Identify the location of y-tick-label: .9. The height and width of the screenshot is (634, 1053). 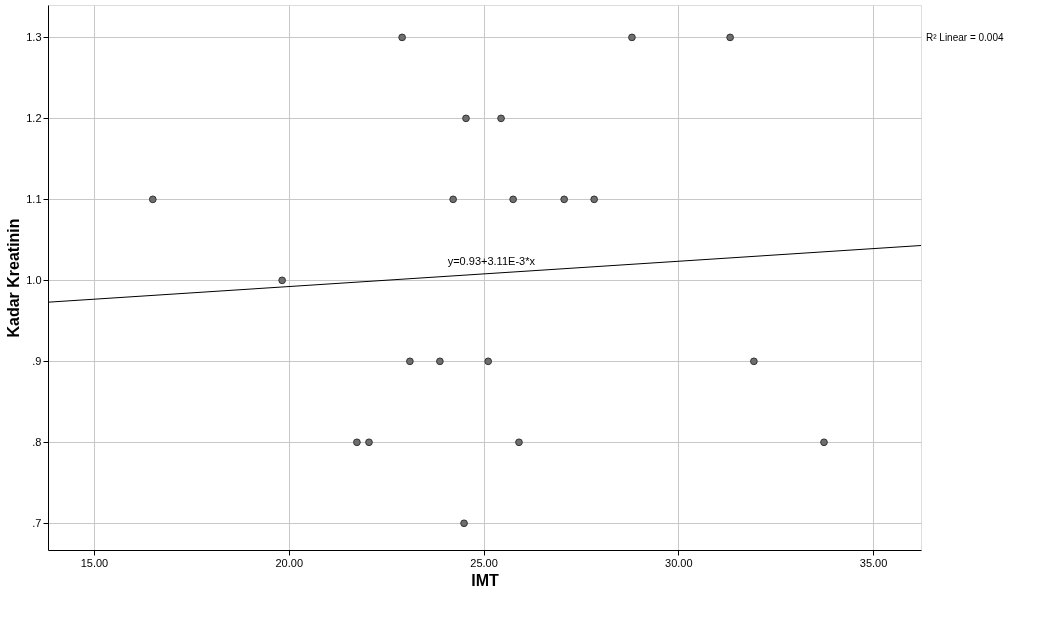
(37, 360).